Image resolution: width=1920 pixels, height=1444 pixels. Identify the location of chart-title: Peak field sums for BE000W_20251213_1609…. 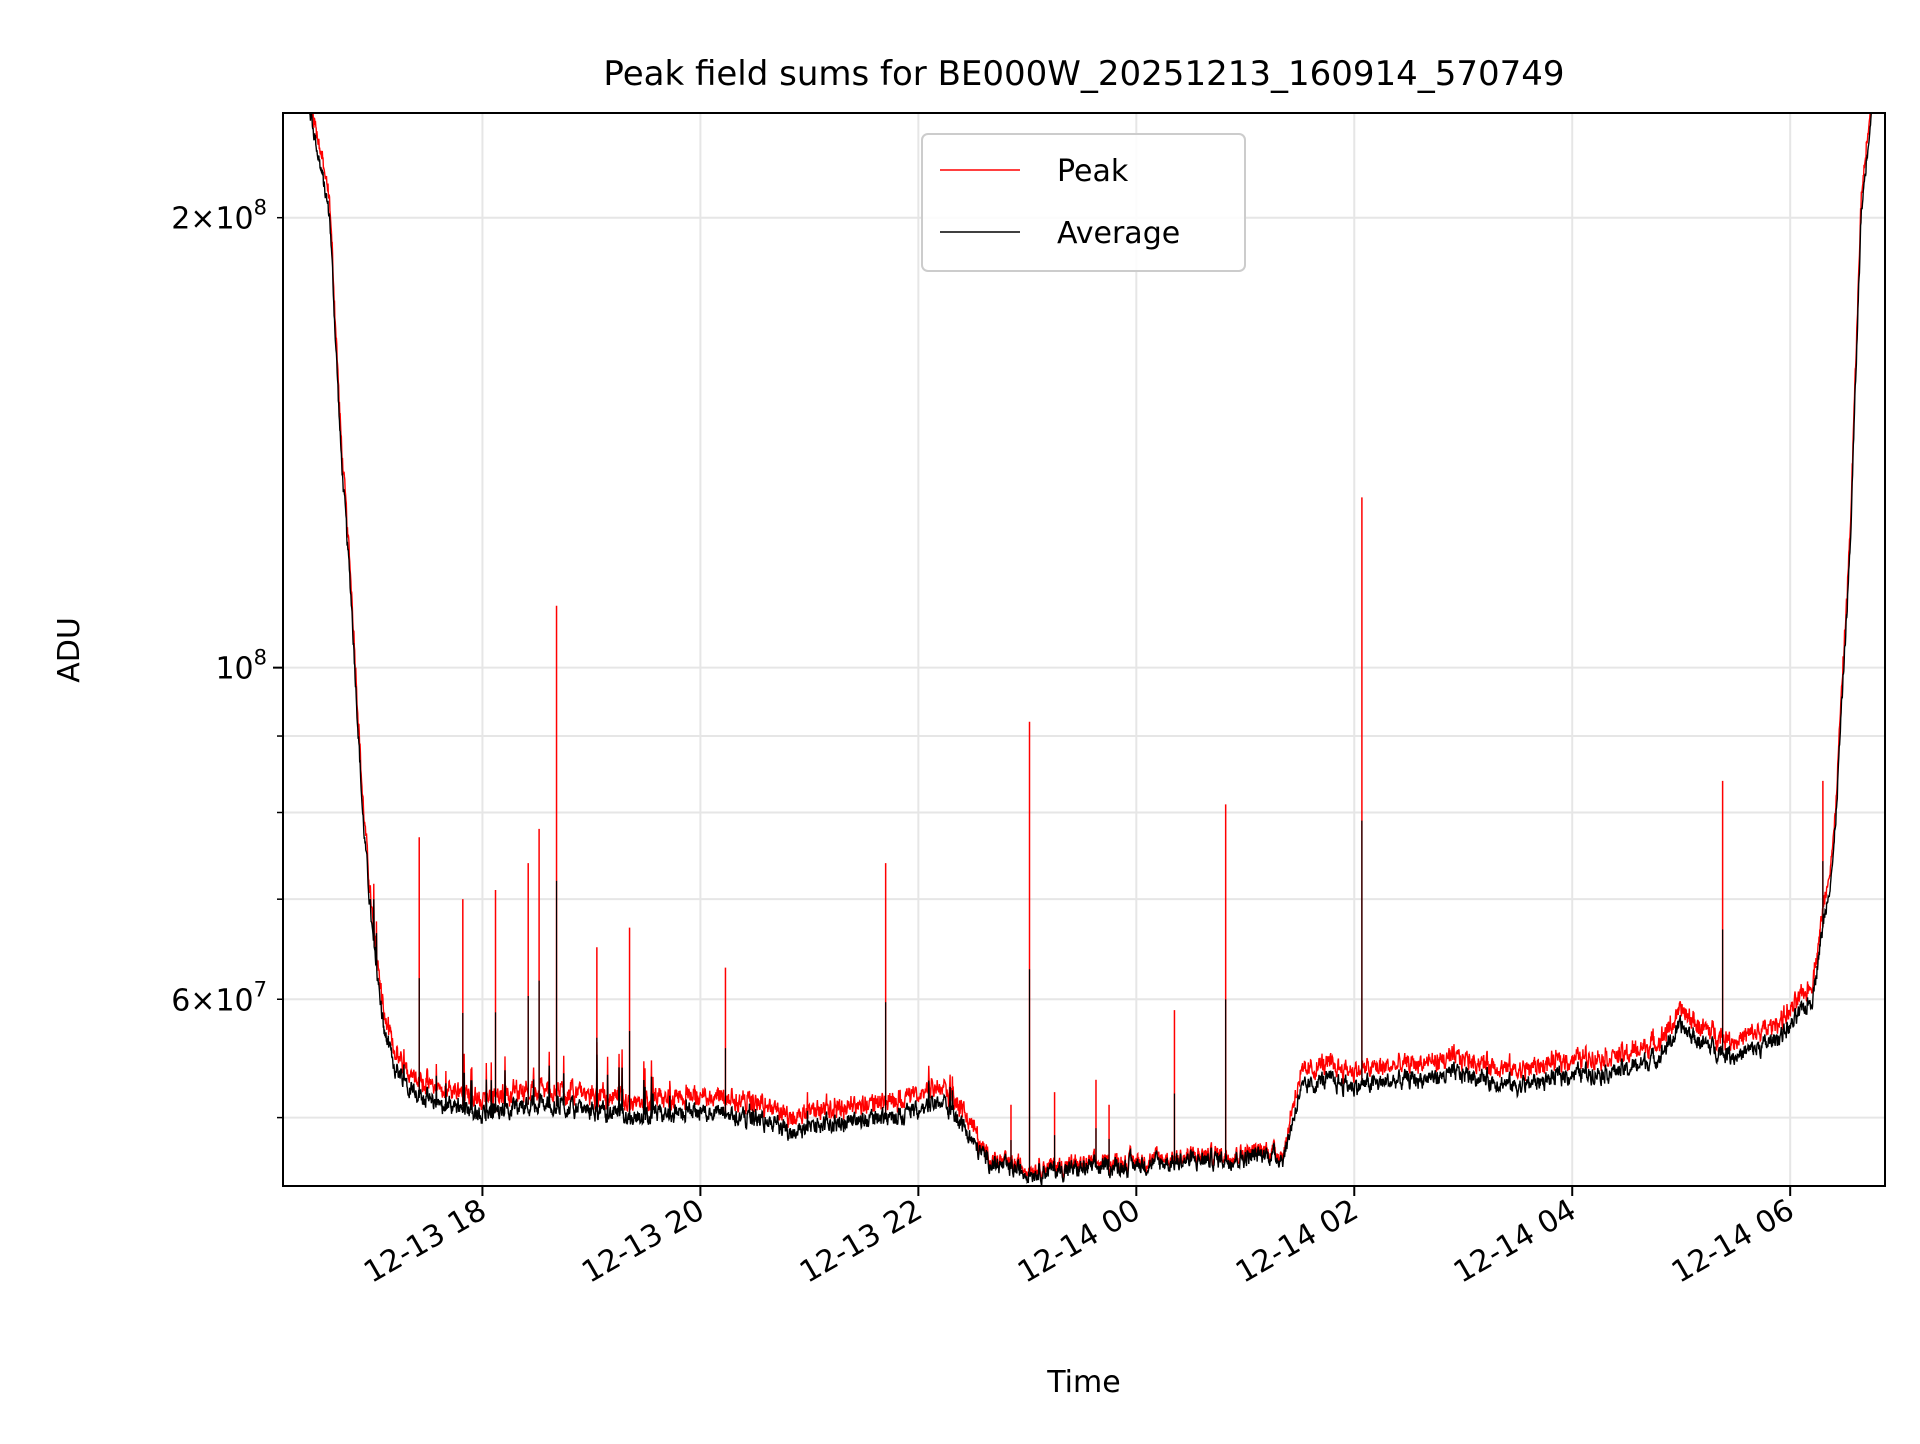
(1083, 74).